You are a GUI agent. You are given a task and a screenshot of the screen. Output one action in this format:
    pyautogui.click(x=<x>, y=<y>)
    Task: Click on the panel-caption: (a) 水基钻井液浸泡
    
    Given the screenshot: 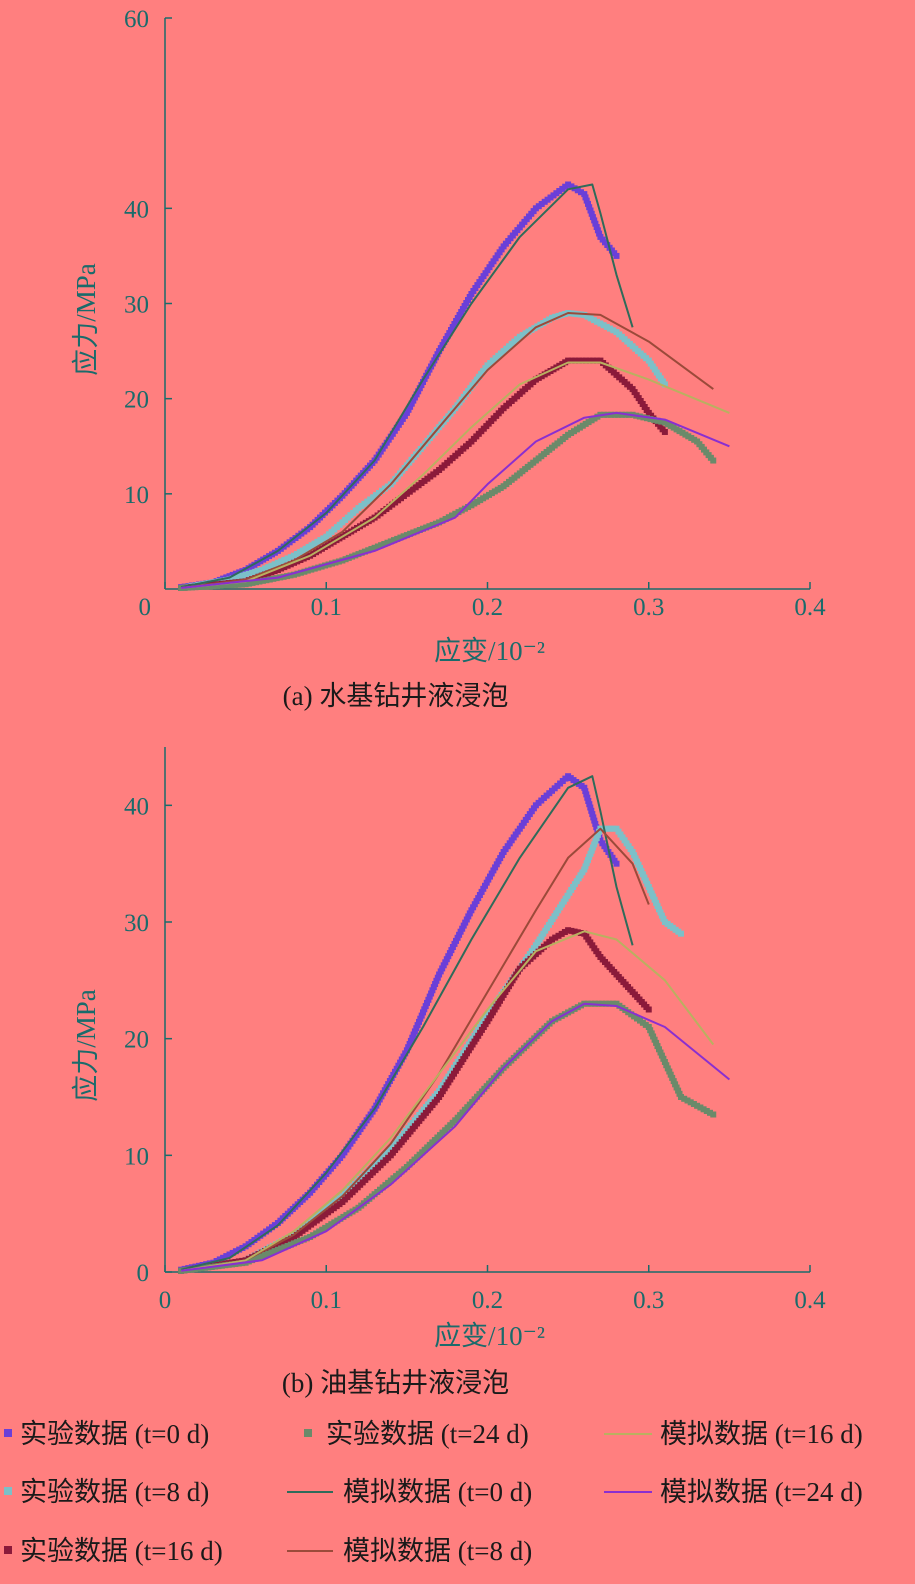 What is the action you would take?
    pyautogui.click(x=396, y=696)
    